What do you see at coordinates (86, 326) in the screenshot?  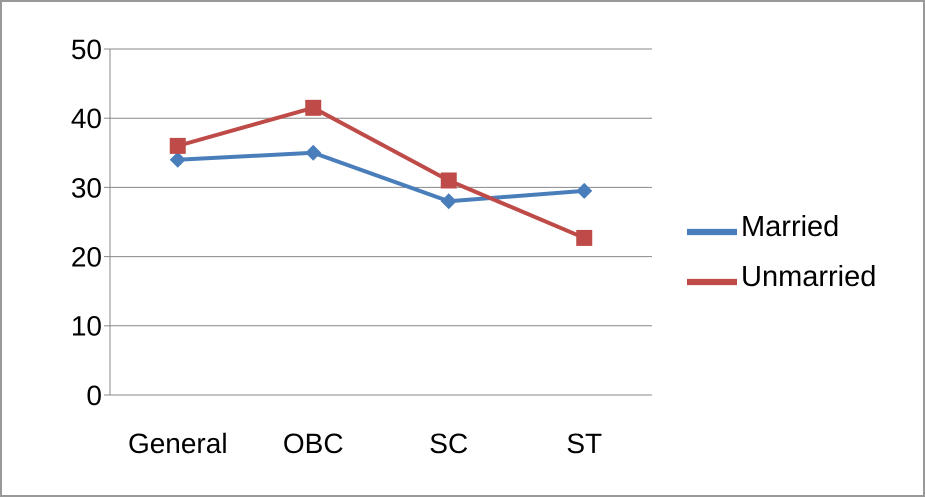 I see `y-tick-label: 10` at bounding box center [86, 326].